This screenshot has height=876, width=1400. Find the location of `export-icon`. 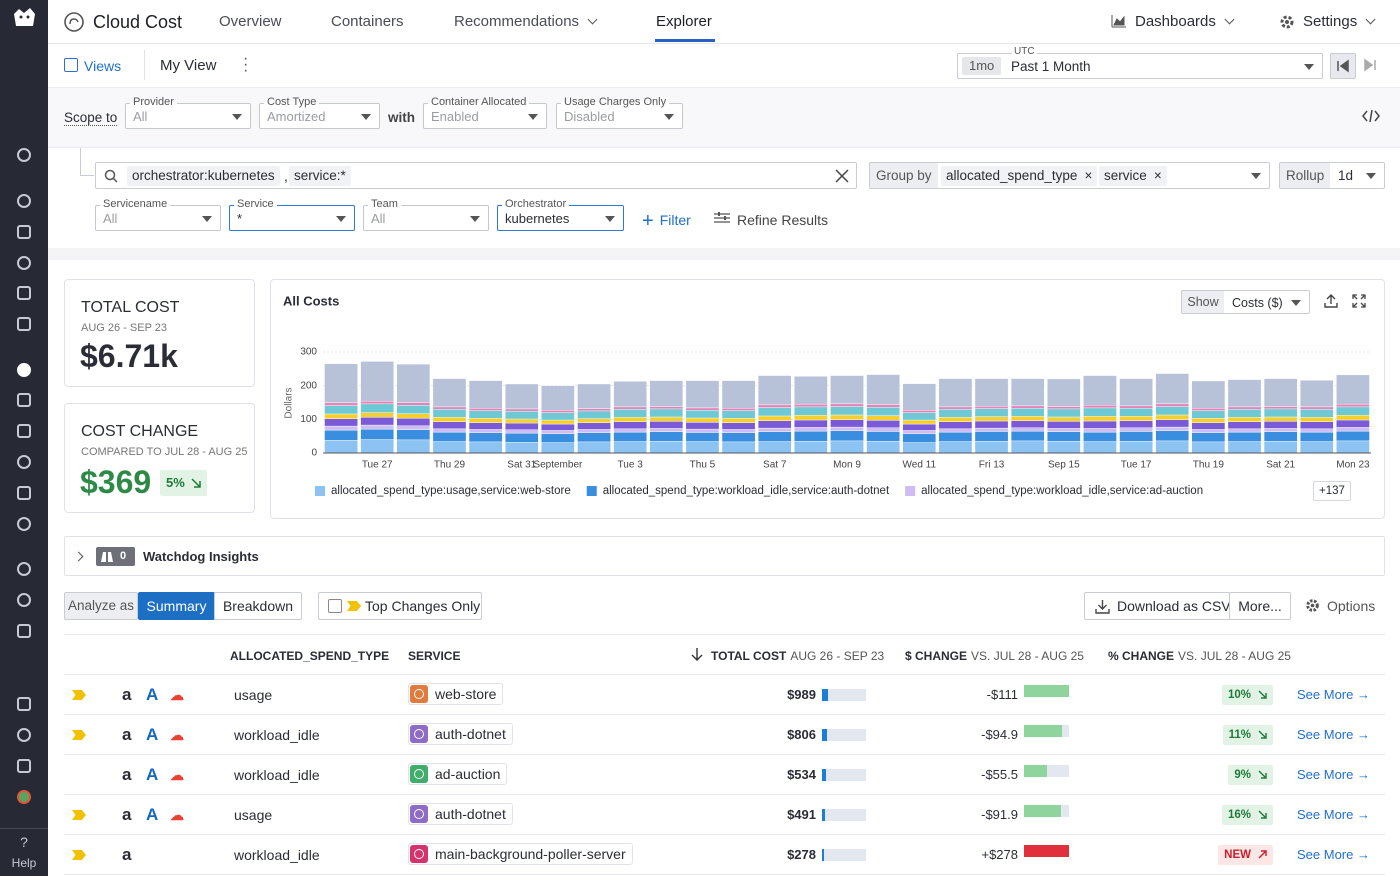

export-icon is located at coordinates (1331, 301).